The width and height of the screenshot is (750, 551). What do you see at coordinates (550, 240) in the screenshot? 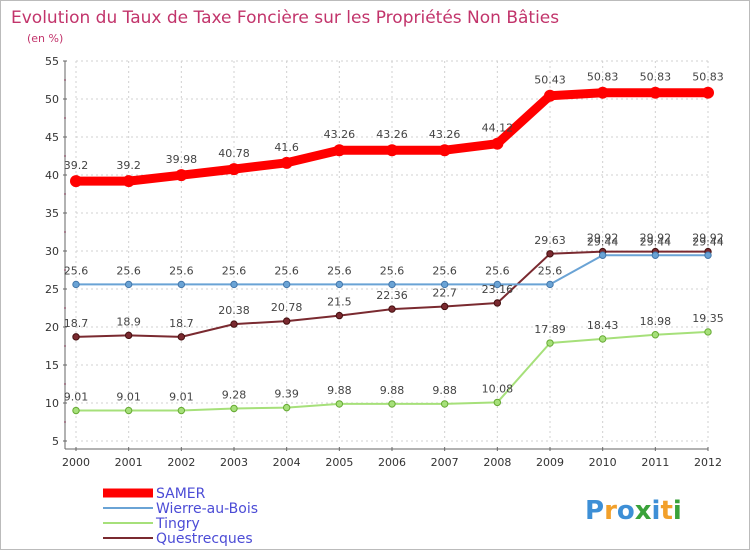
I see `data-label: 29.63` at bounding box center [550, 240].